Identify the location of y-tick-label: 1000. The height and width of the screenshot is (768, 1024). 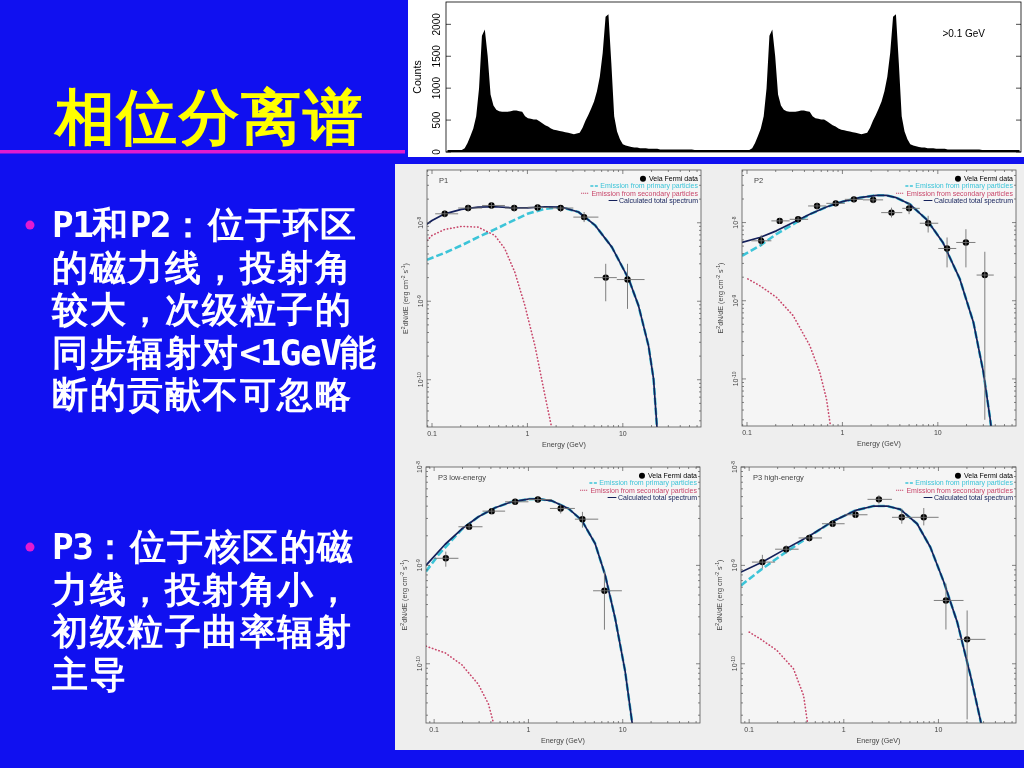
(436, 88).